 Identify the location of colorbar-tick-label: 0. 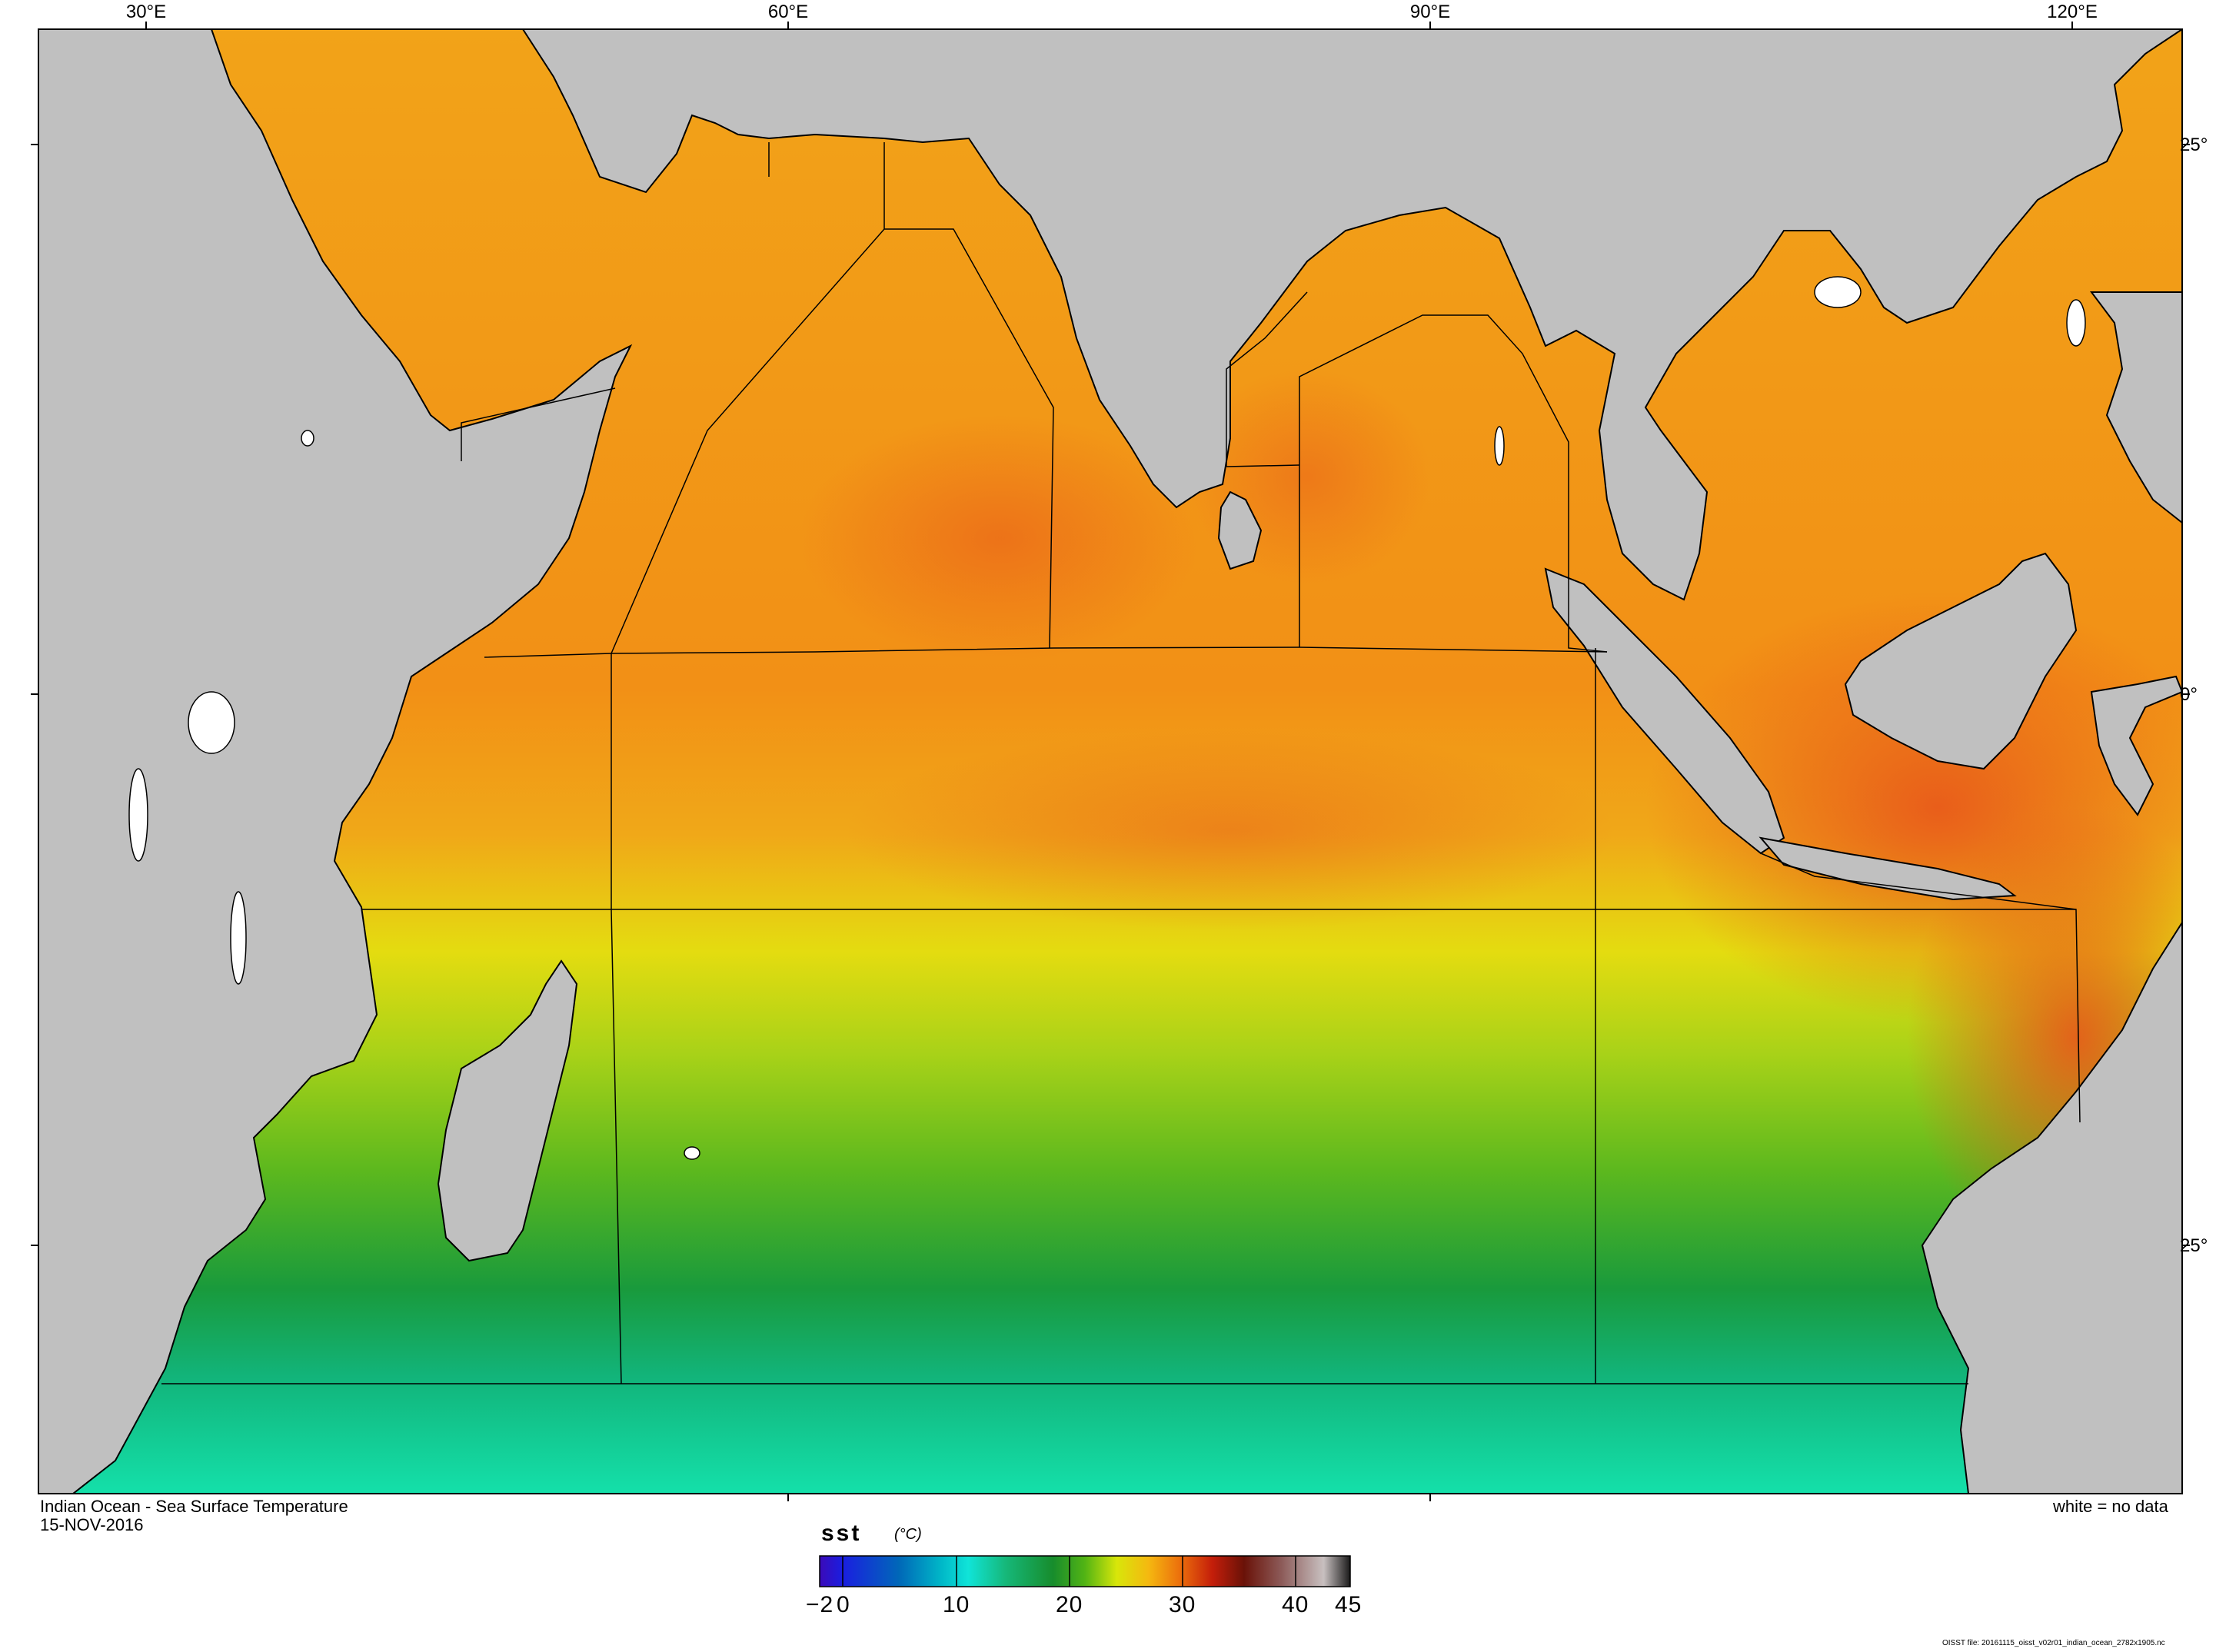
(843, 1604).